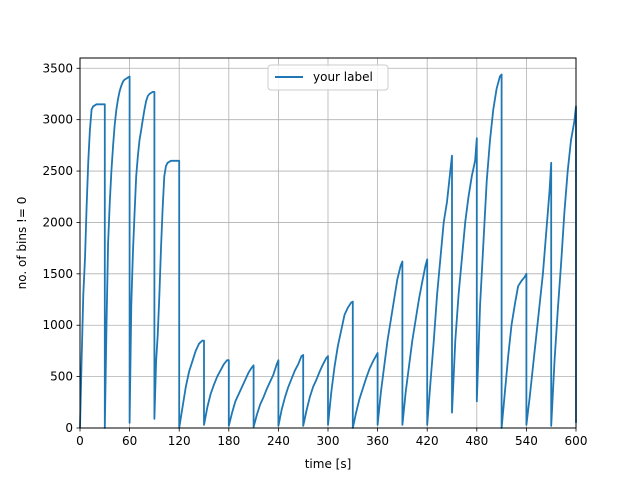 The width and height of the screenshot is (640, 485). What do you see at coordinates (57, 120) in the screenshot?
I see `y-tick-label: 3000` at bounding box center [57, 120].